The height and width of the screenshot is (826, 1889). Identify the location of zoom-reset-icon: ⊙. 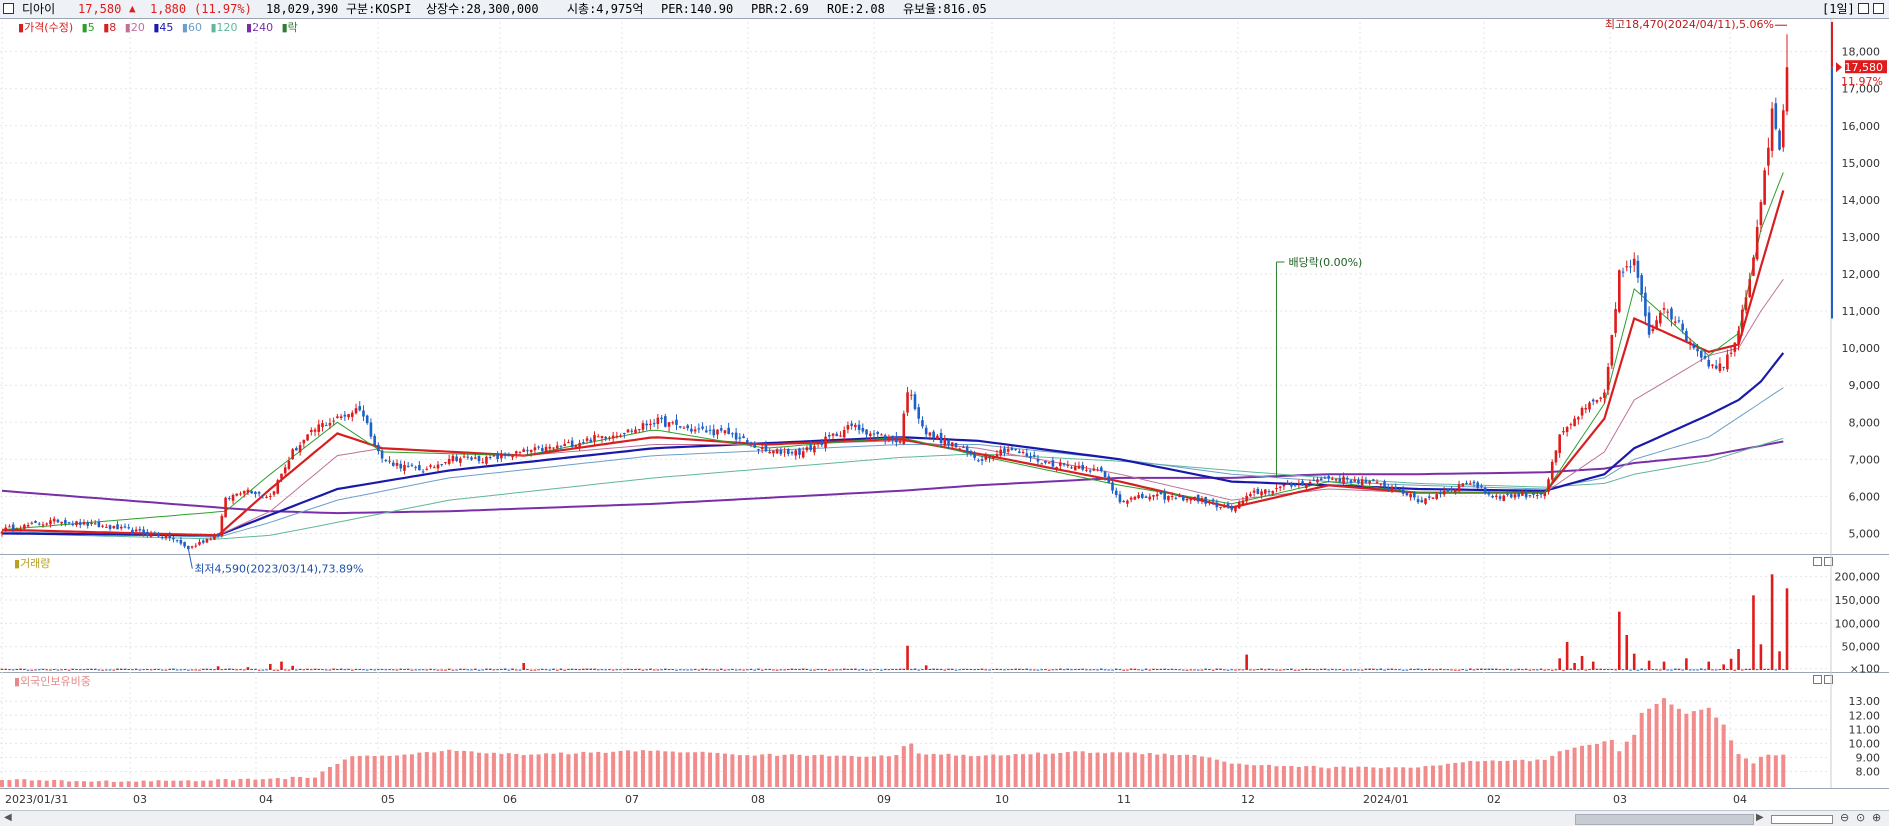
(1861, 817).